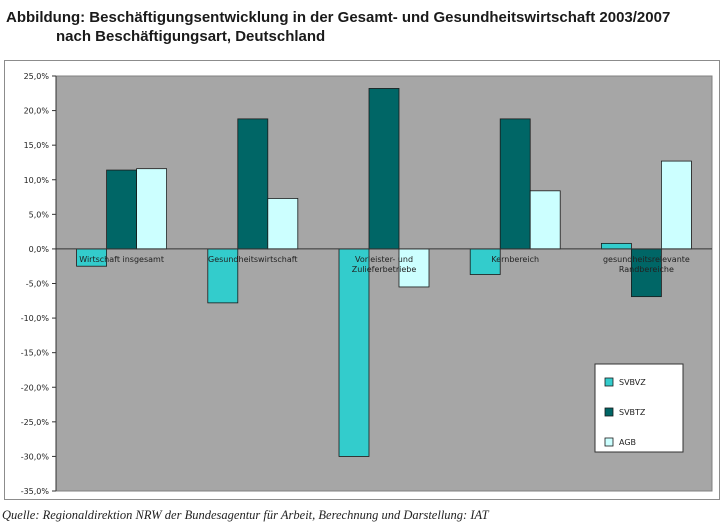  What do you see at coordinates (35, 456) in the screenshot?
I see `y-tick-label: -30,0%` at bounding box center [35, 456].